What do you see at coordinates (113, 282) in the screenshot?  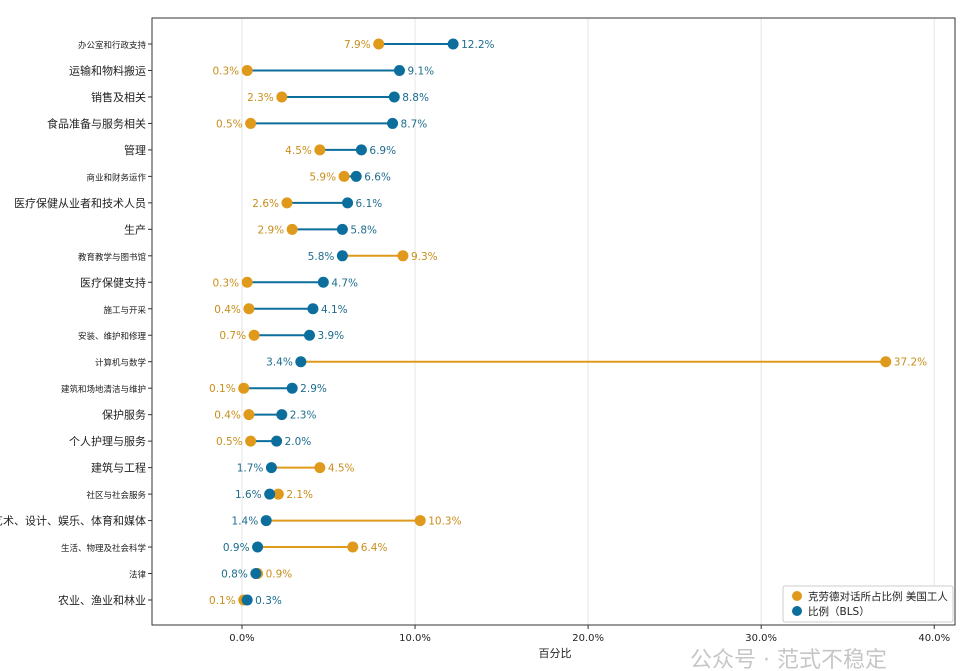 I see `category-label: 医疗保健支持` at bounding box center [113, 282].